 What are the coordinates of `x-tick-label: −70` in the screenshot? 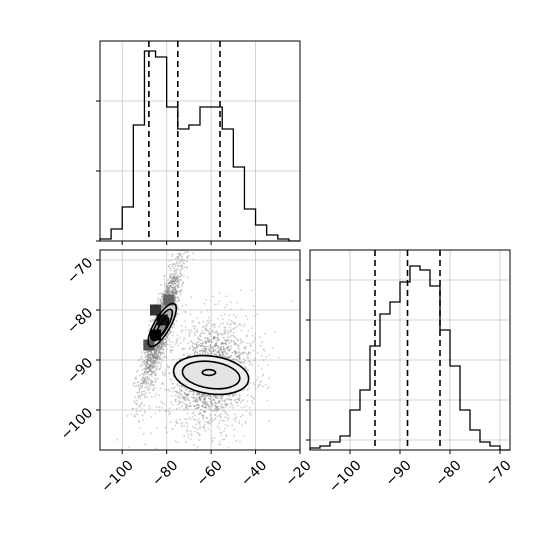 It's located at (499, 473).